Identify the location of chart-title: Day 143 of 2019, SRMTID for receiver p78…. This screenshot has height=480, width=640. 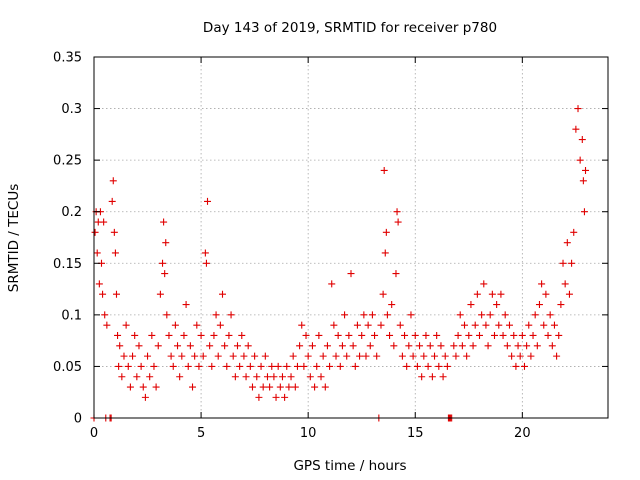
(350, 28).